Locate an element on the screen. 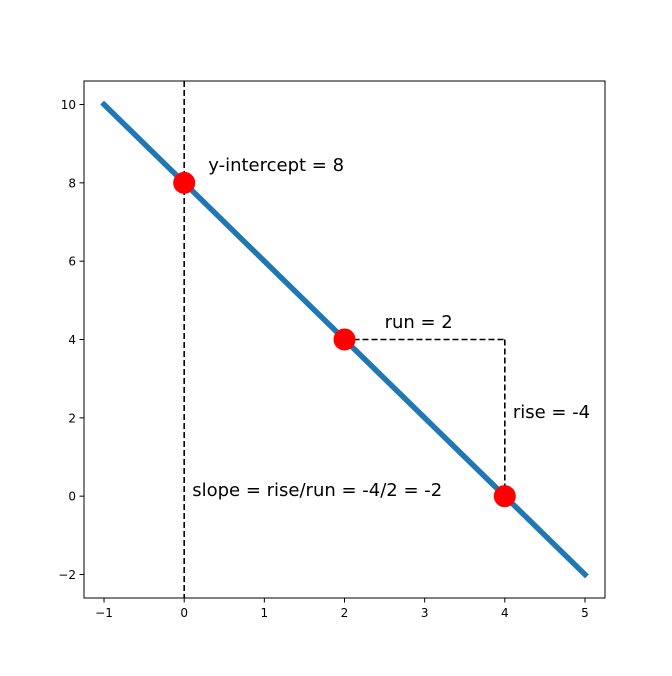 This screenshot has width=672, height=676. y-tick-label: 0 is located at coordinates (72, 497).